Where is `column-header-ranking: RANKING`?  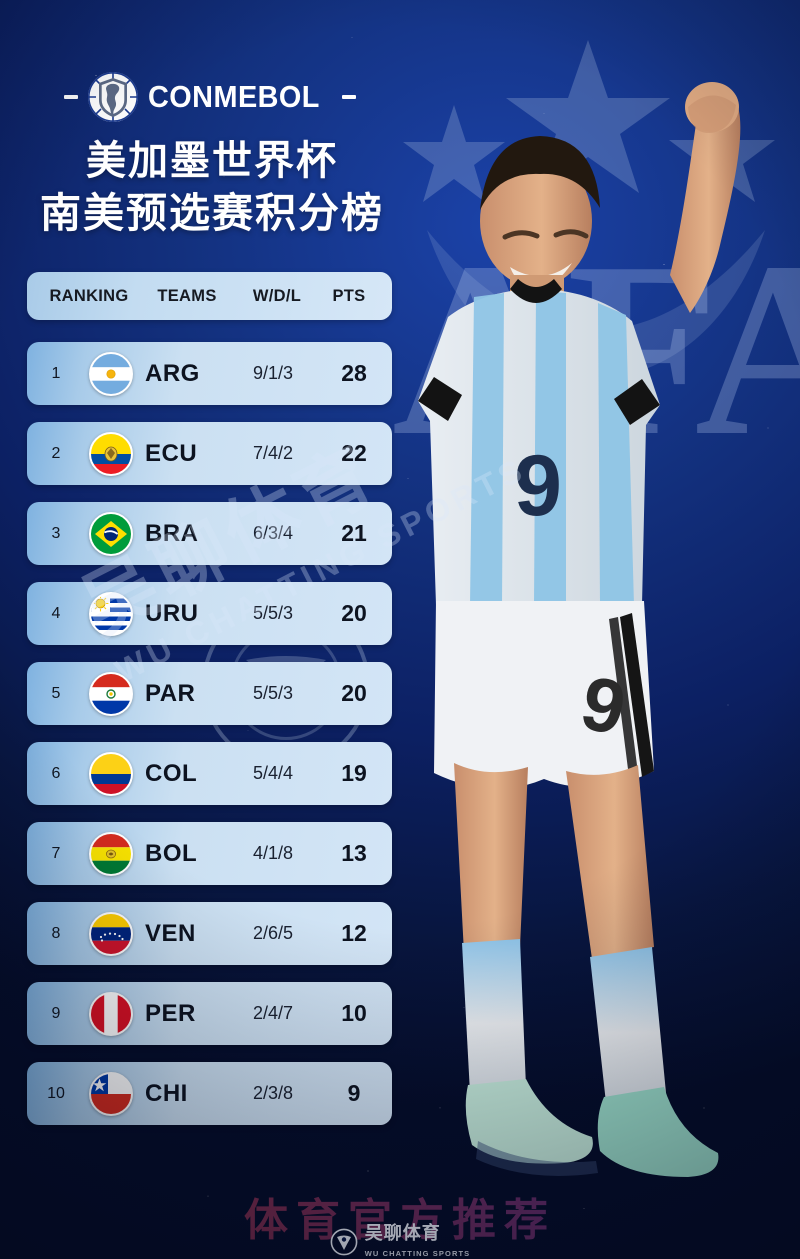 column-header-ranking: RANKING is located at coordinates (89, 295).